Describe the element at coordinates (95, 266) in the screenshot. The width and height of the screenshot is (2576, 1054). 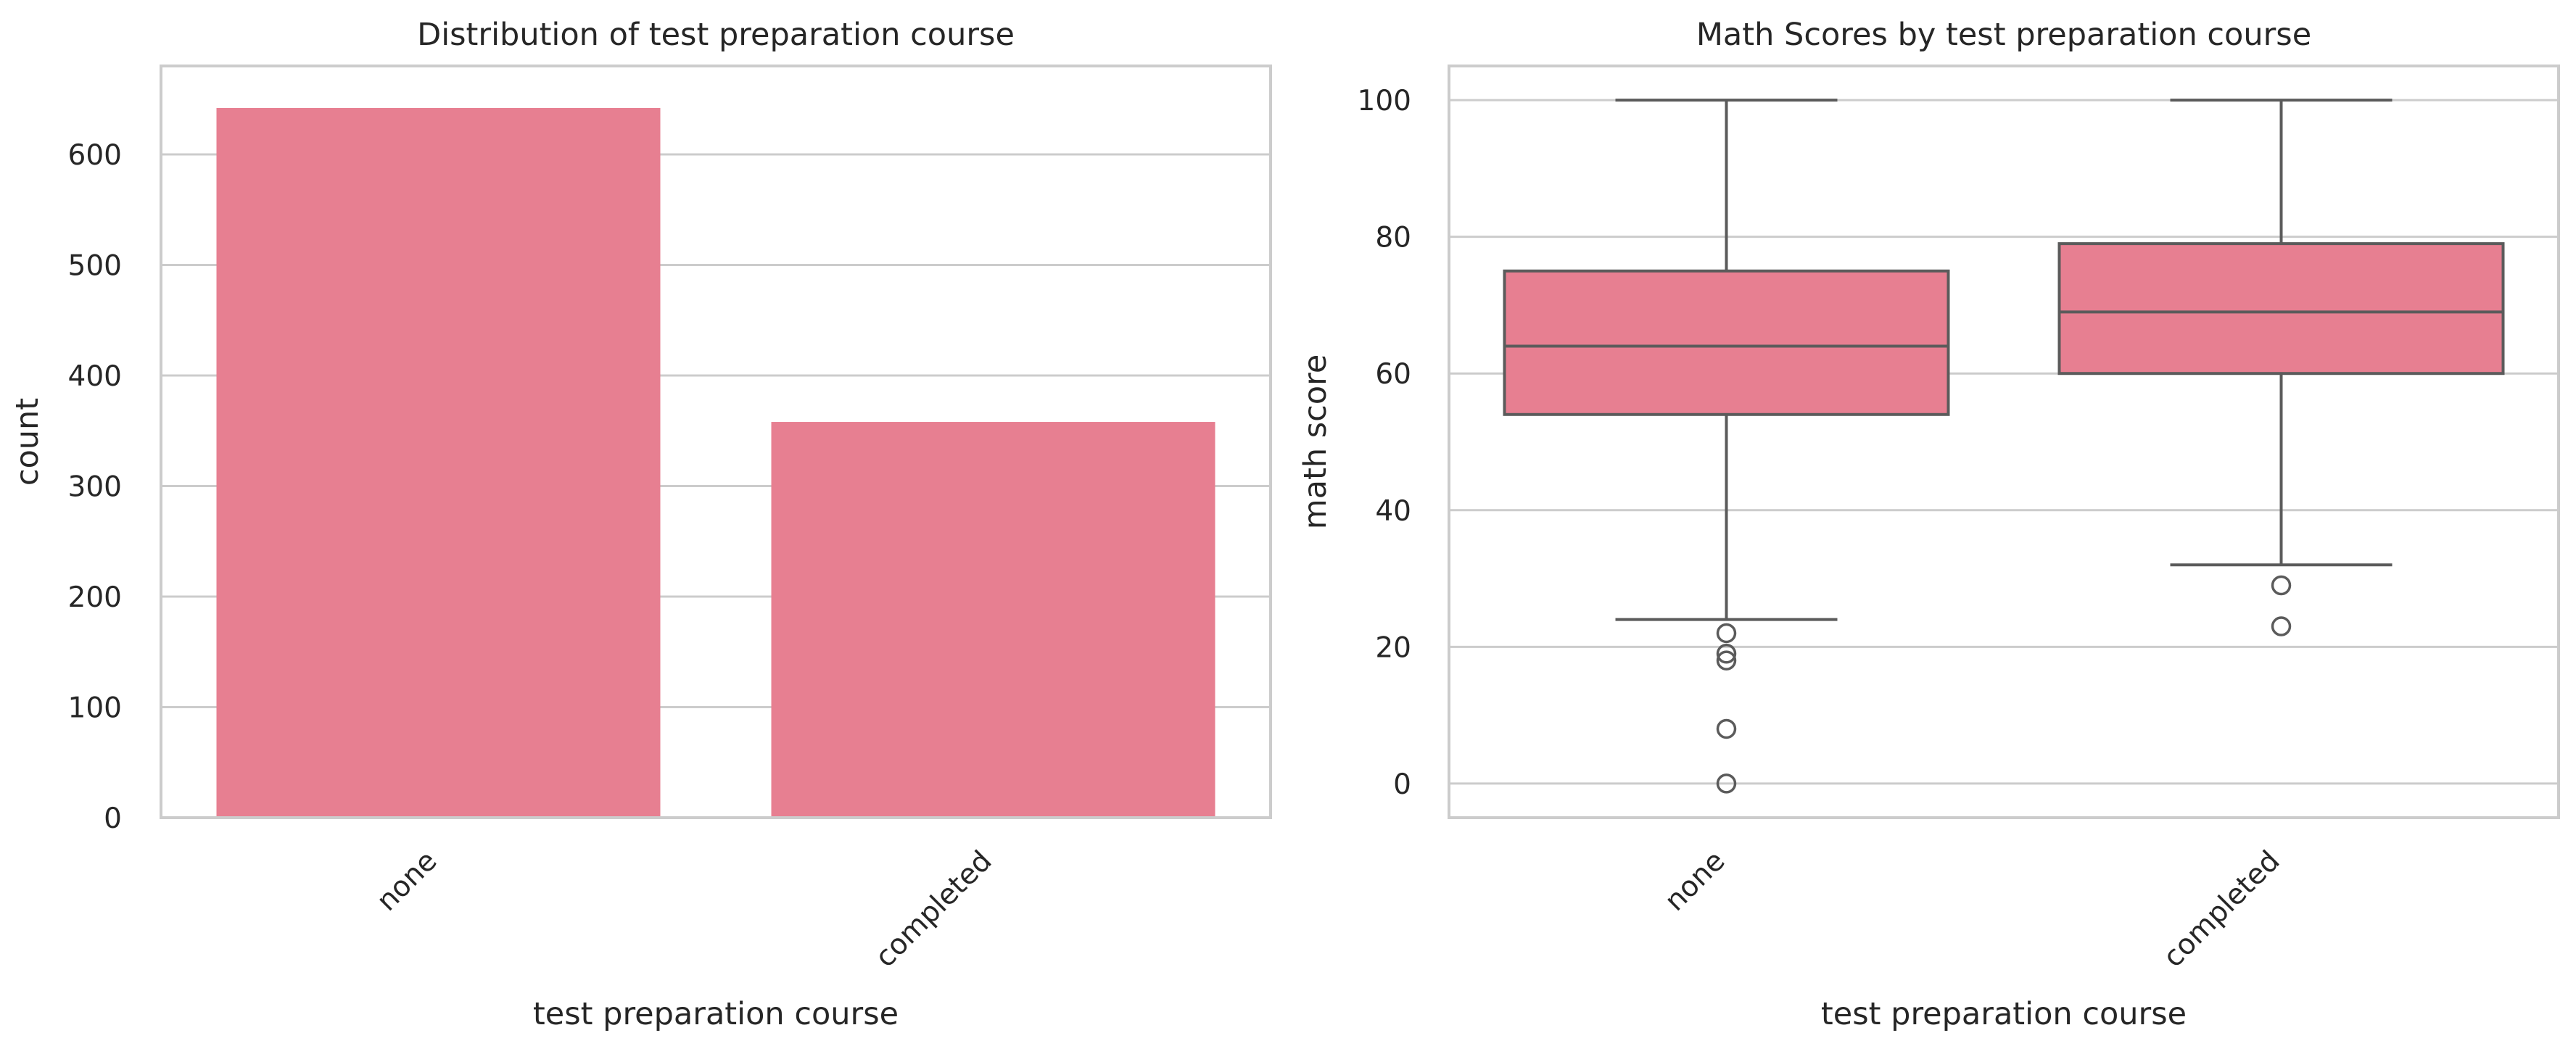
I see `y-tick-label: 500` at that location.